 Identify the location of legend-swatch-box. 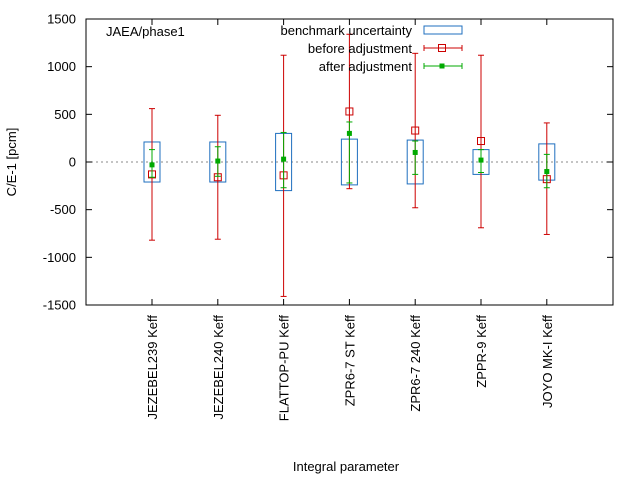
(443, 30).